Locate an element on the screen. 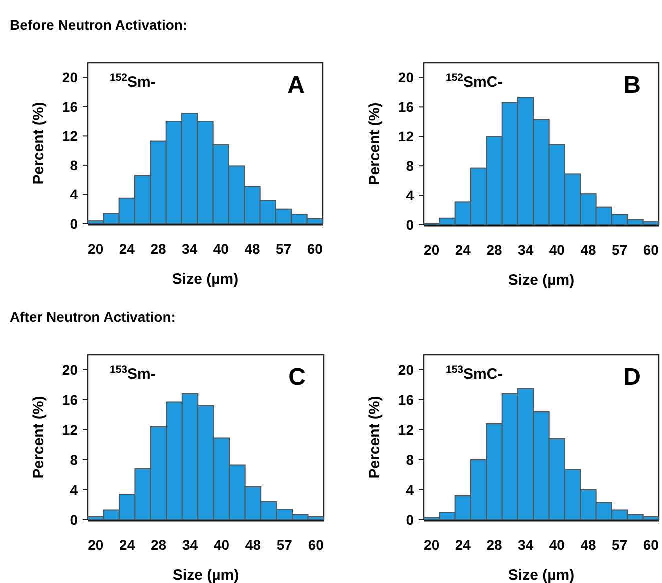  annotation: A is located at coordinates (296, 85).